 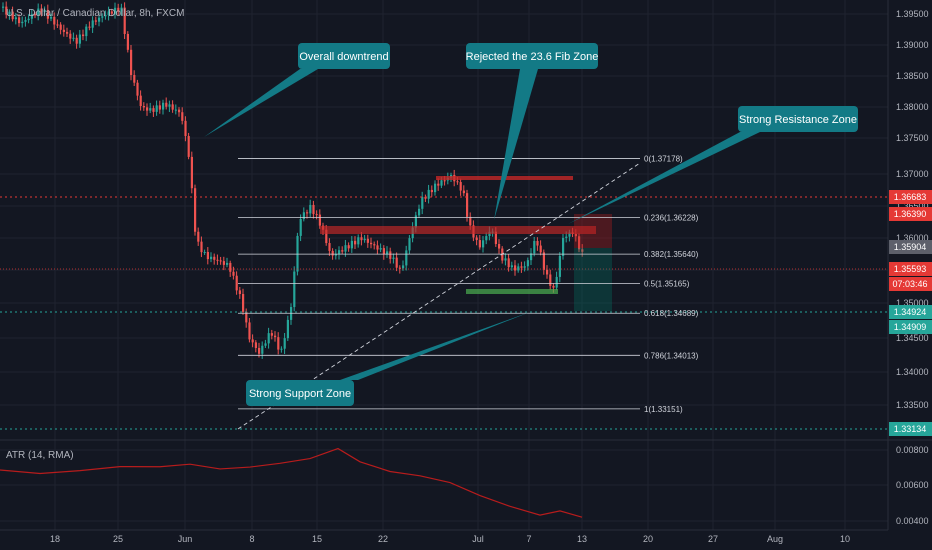 What do you see at coordinates (383, 539) in the screenshot?
I see `x-tick-label: 22` at bounding box center [383, 539].